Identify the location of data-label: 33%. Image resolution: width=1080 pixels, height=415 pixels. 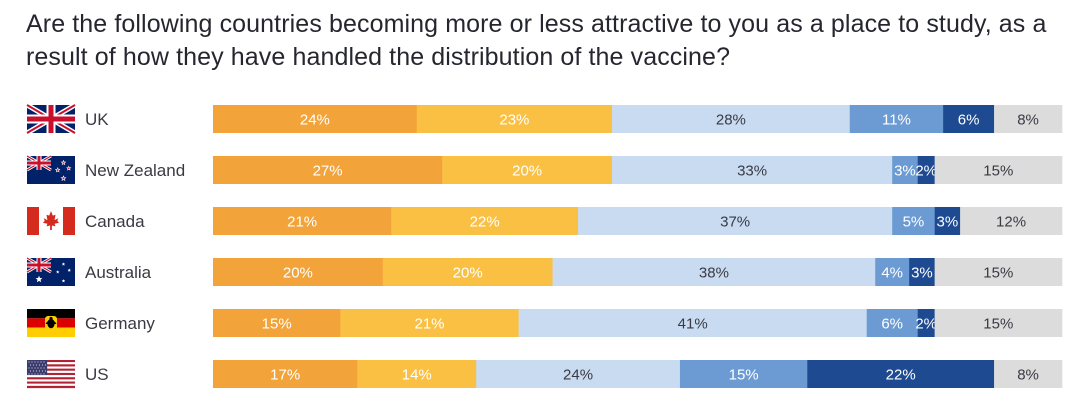
(752, 171).